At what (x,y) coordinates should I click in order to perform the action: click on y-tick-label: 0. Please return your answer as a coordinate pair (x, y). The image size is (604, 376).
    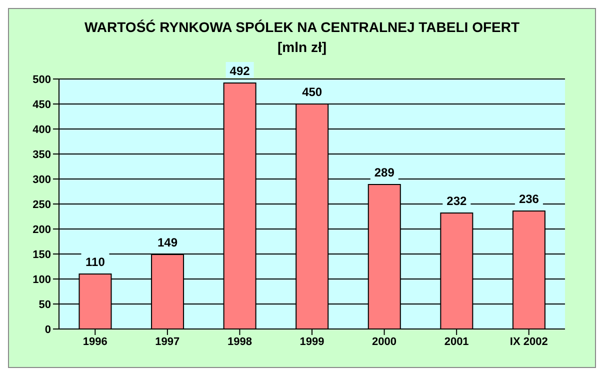
    Looking at the image, I should click on (47, 330).